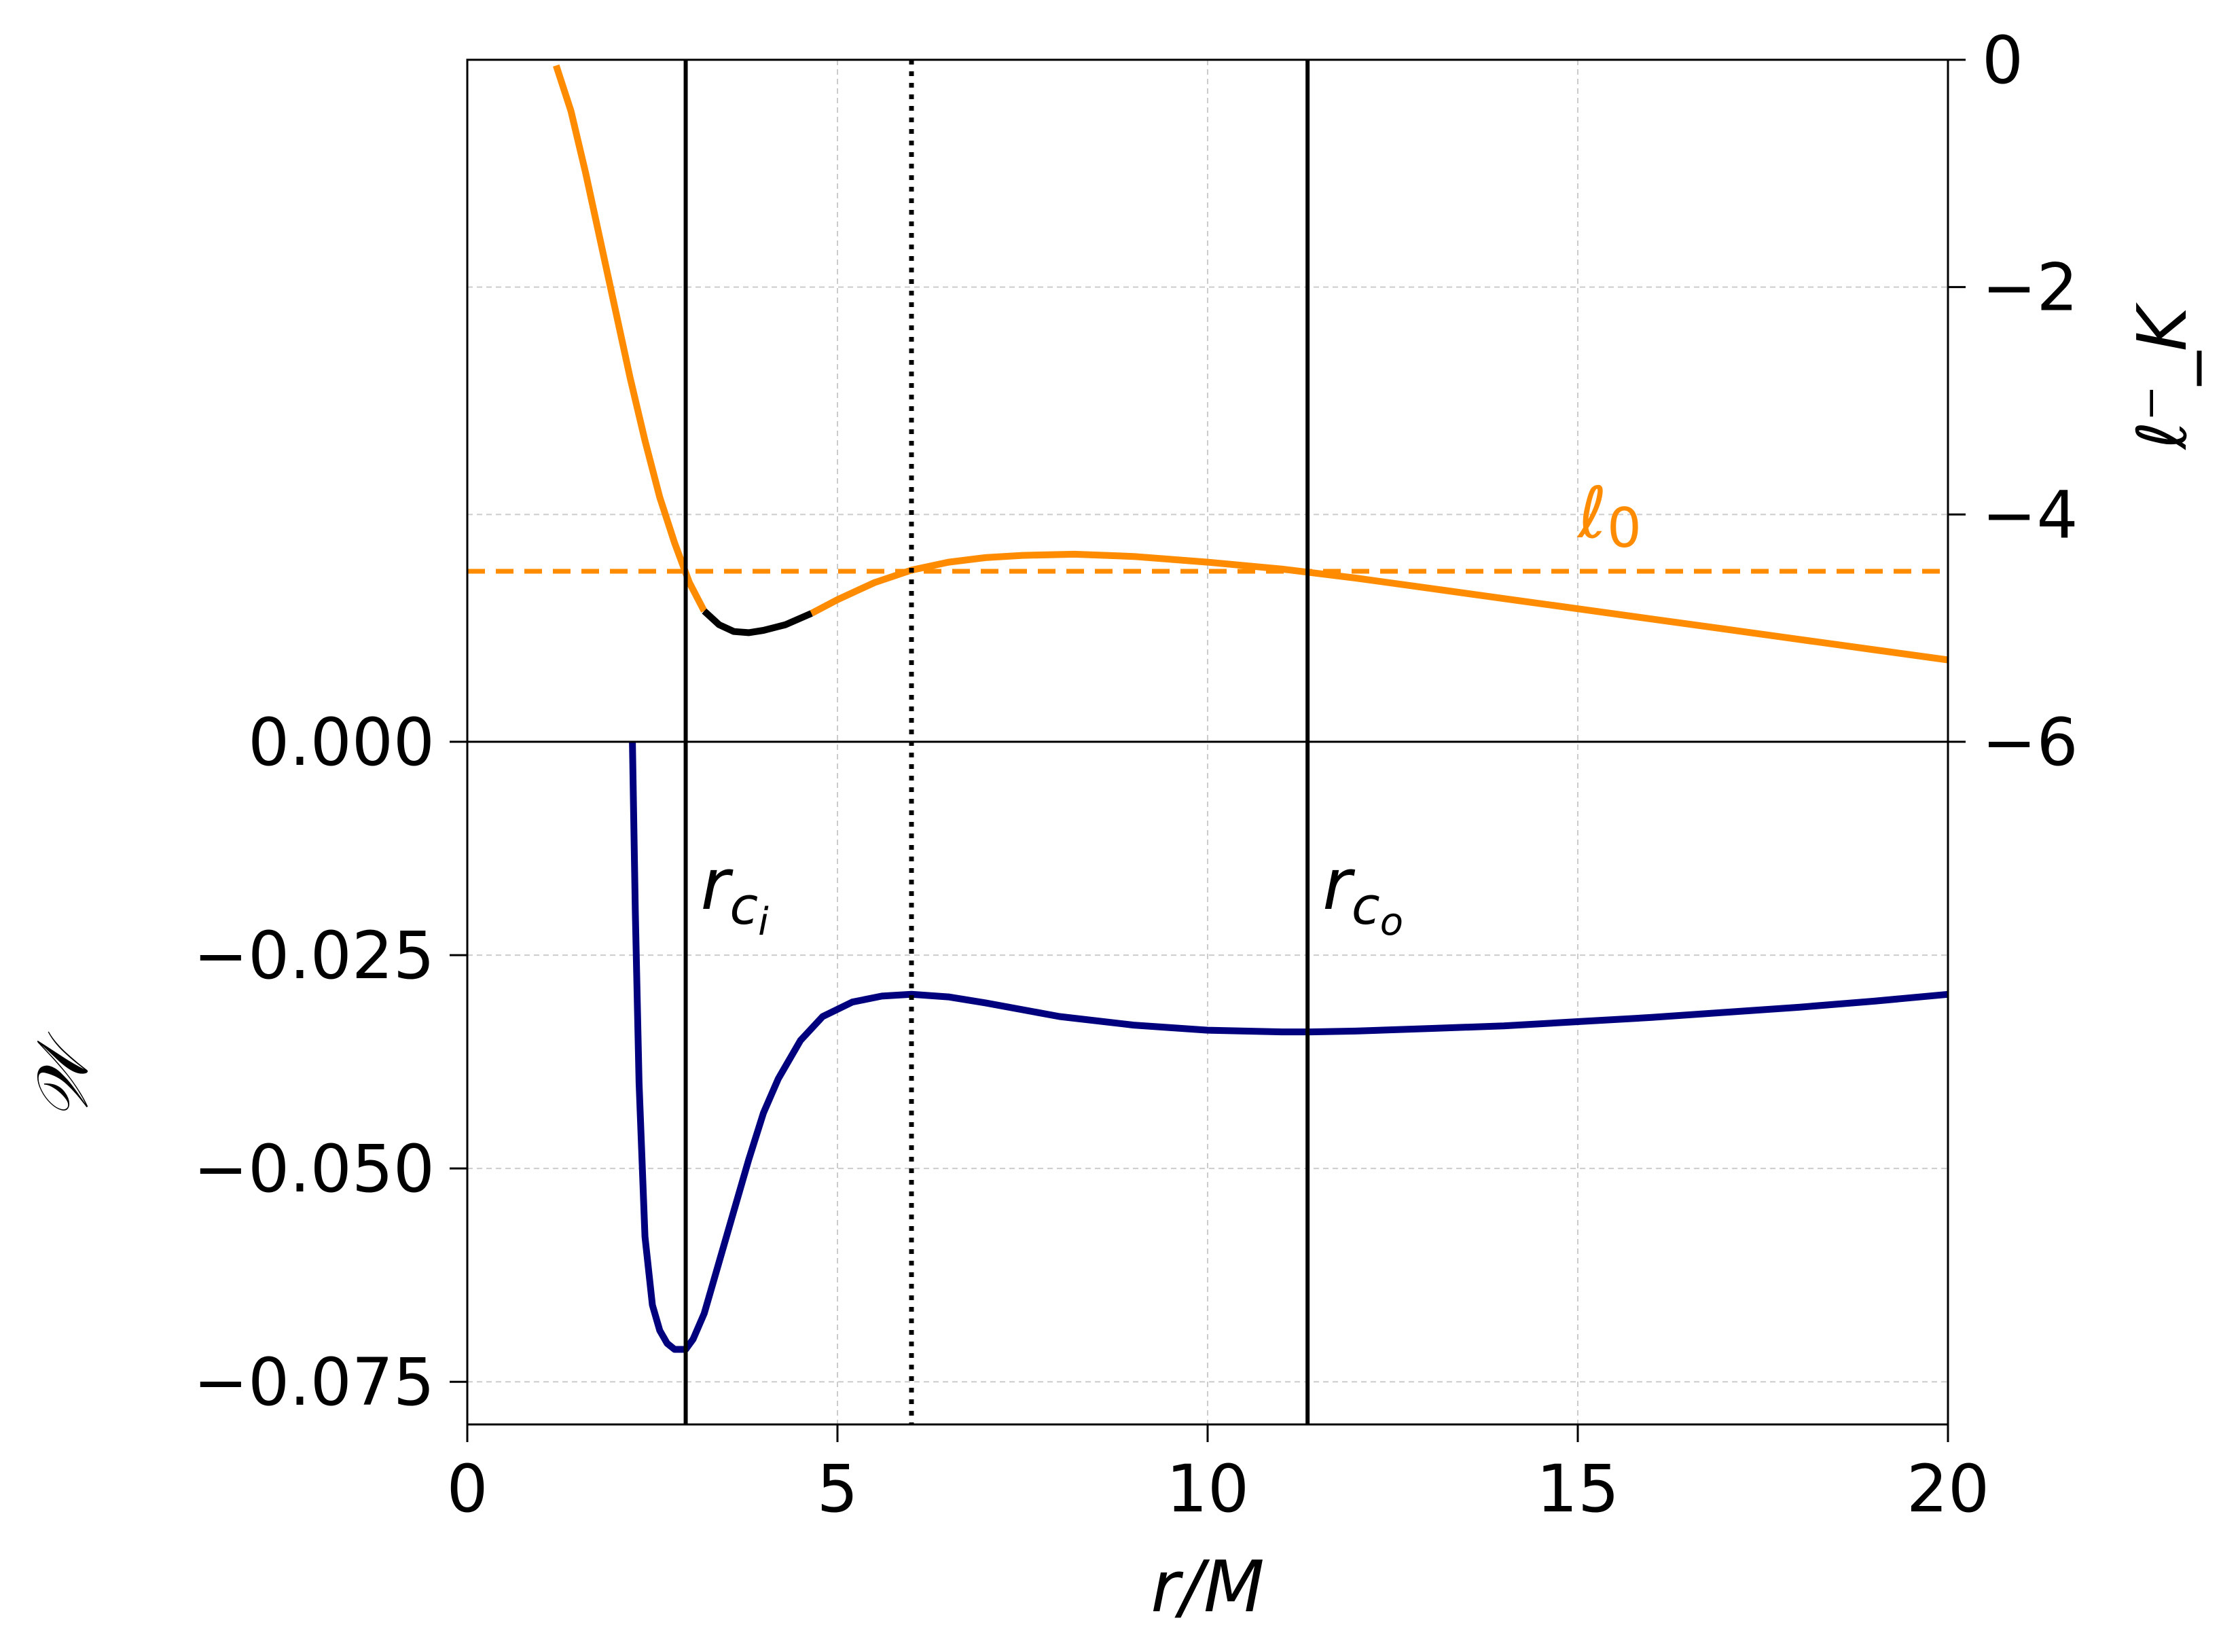 The height and width of the screenshot is (1652, 2221). Describe the element at coordinates (1391, 922) in the screenshot. I see `vline-annotation-subsub: o` at that location.